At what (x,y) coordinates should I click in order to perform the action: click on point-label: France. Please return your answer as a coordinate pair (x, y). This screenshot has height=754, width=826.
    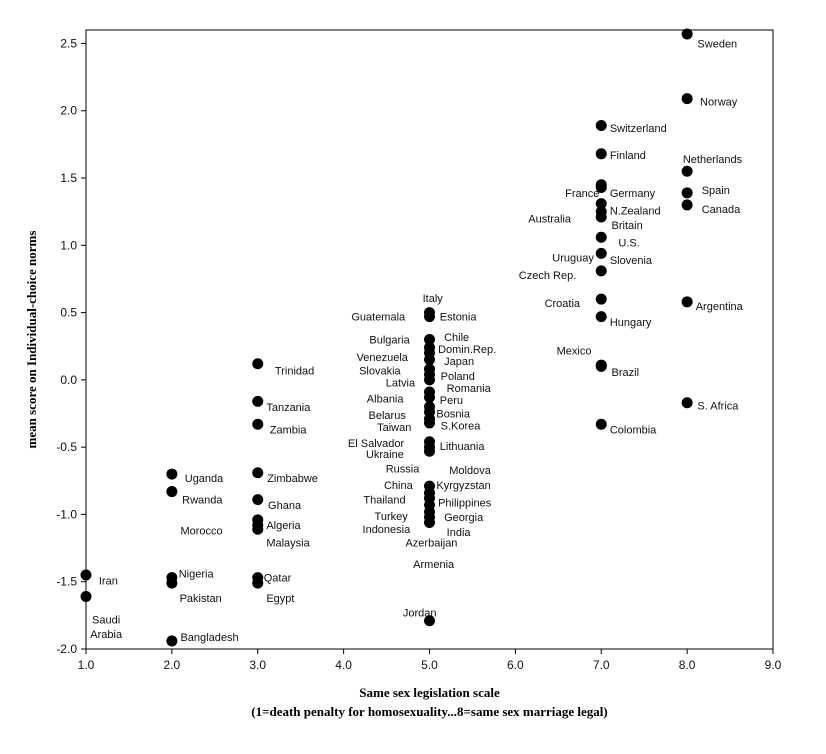
    Looking at the image, I should click on (582, 194).